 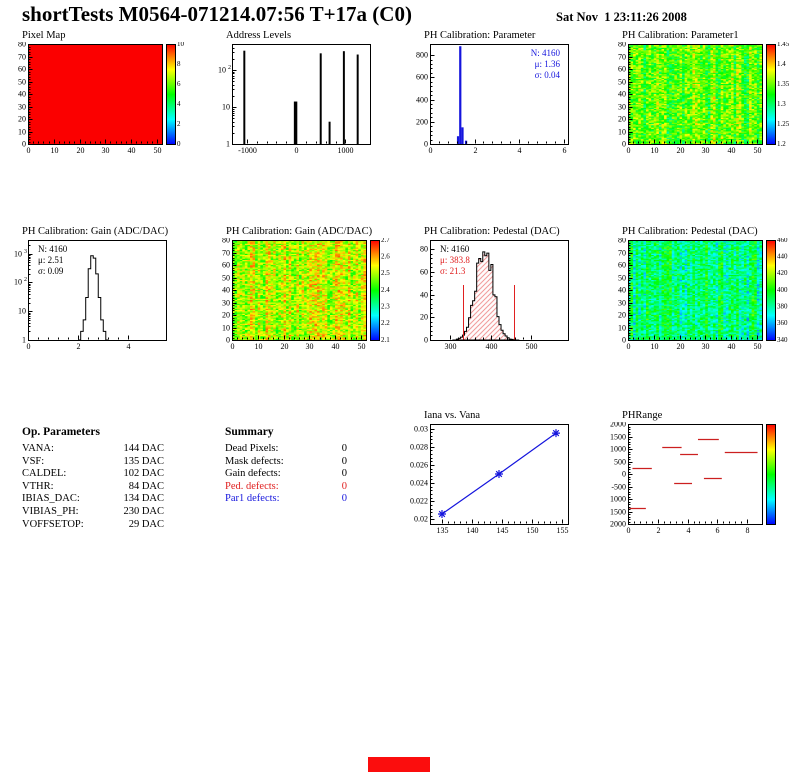 I want to click on param-label: VOFFSETOP:, so click(x=53, y=524).